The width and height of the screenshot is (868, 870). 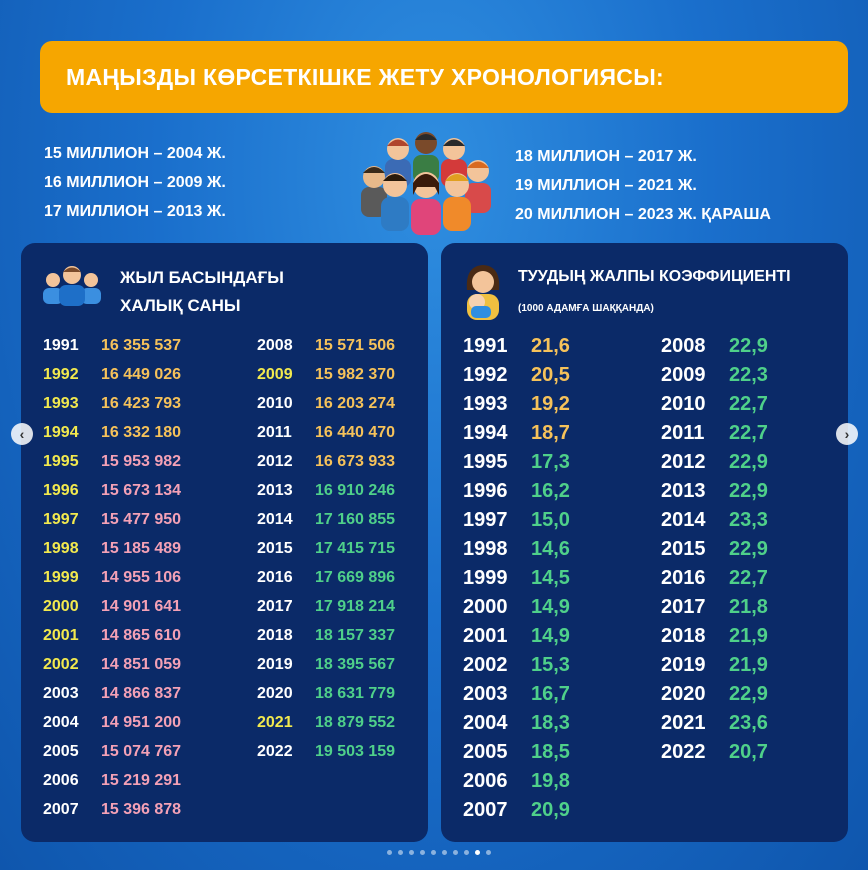 What do you see at coordinates (748, 491) in the screenshot?
I see `birth-rate-value: 22,9` at bounding box center [748, 491].